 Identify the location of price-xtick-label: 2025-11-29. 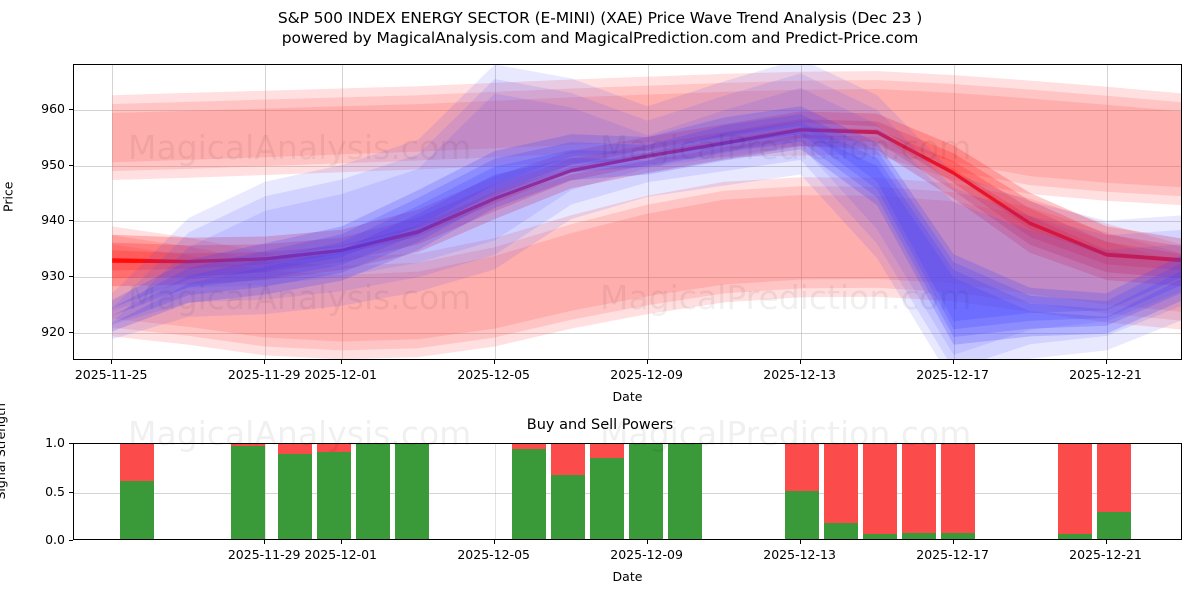
(264, 374).